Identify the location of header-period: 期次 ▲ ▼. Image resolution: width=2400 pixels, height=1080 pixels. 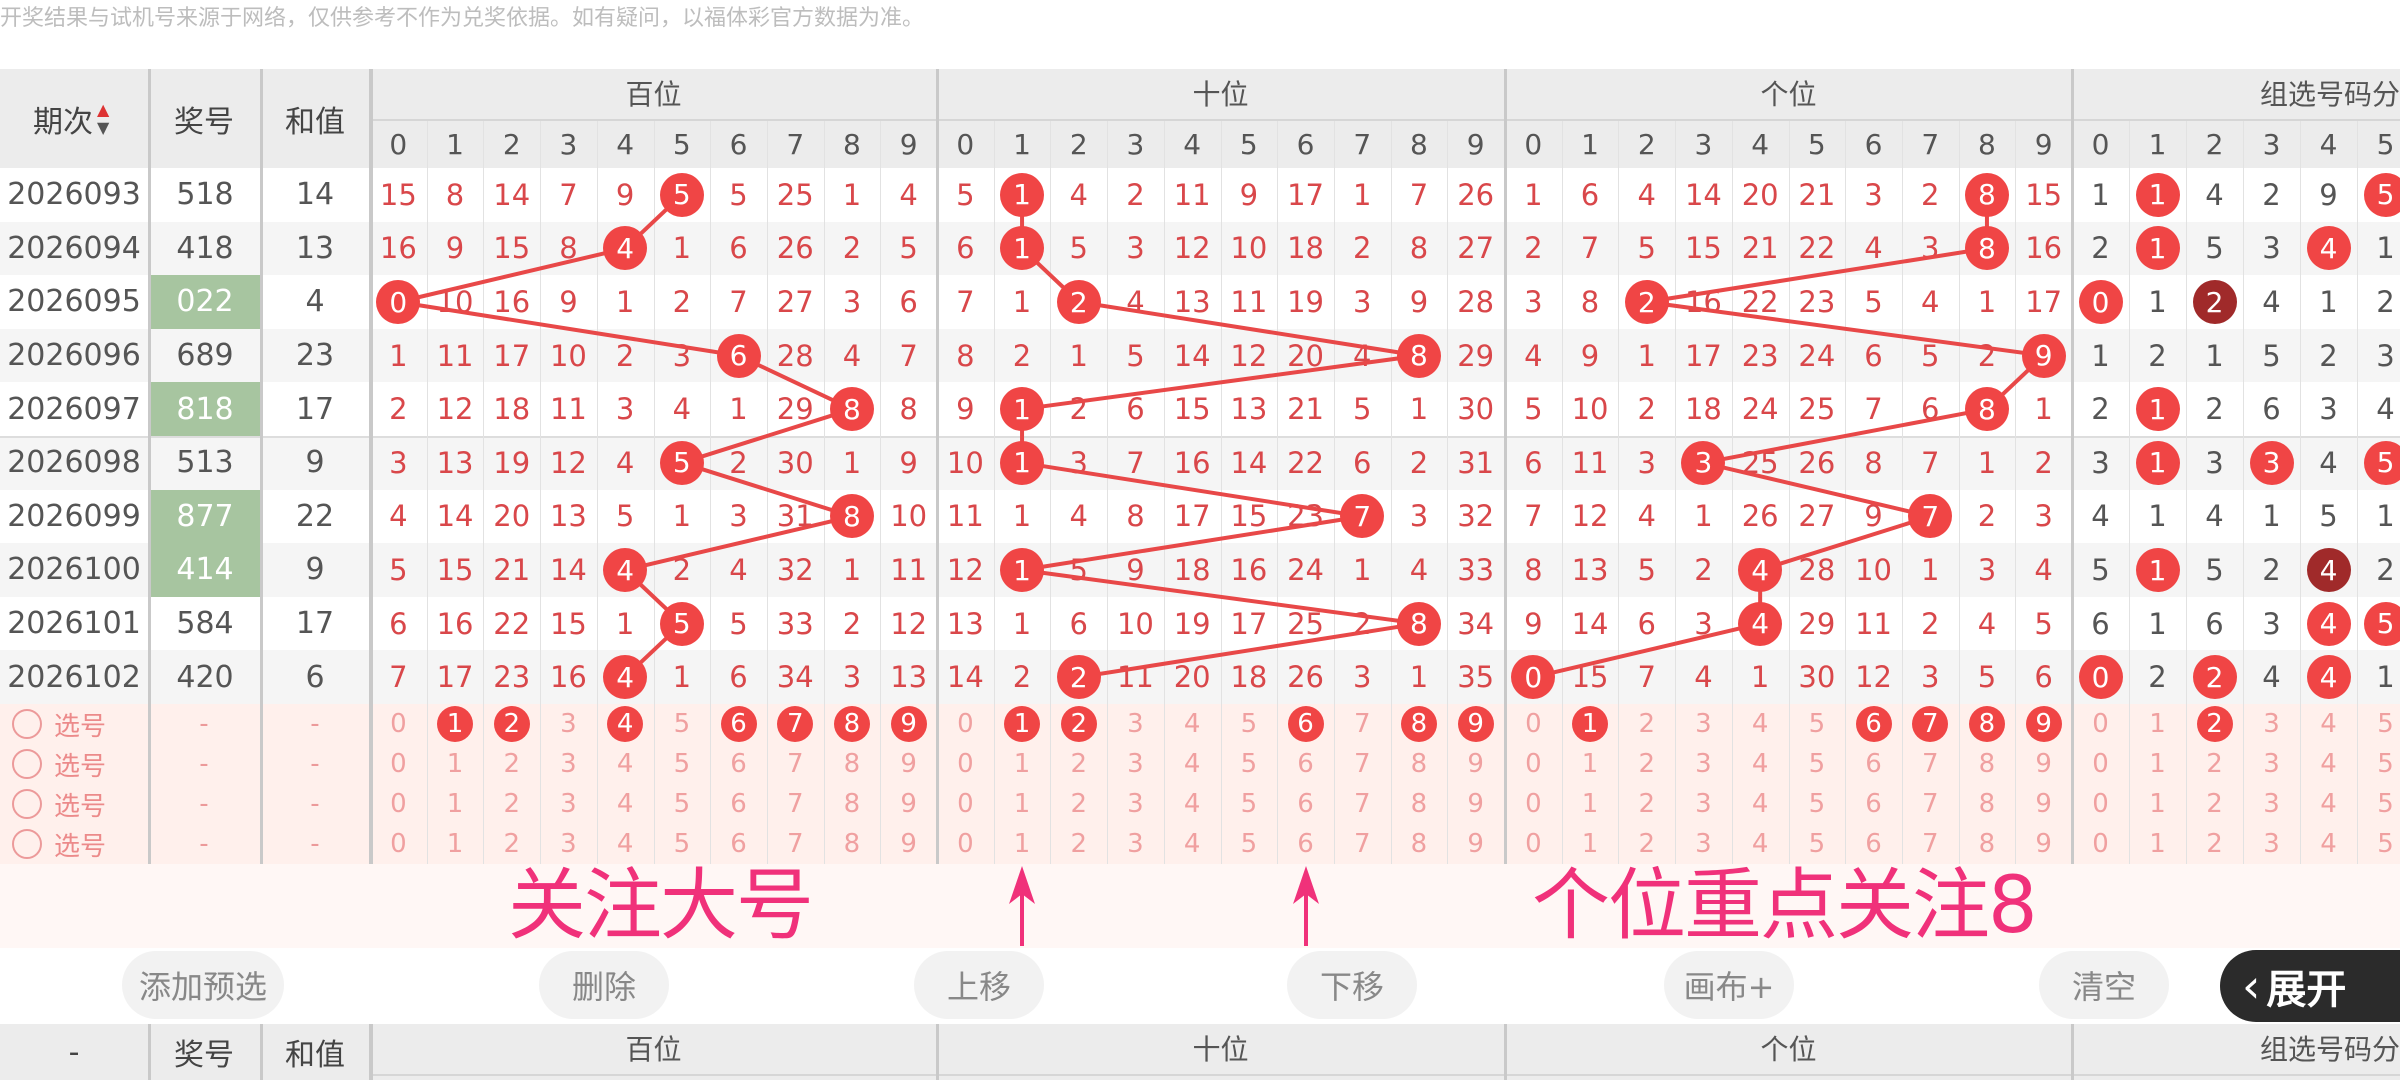
(74, 118).